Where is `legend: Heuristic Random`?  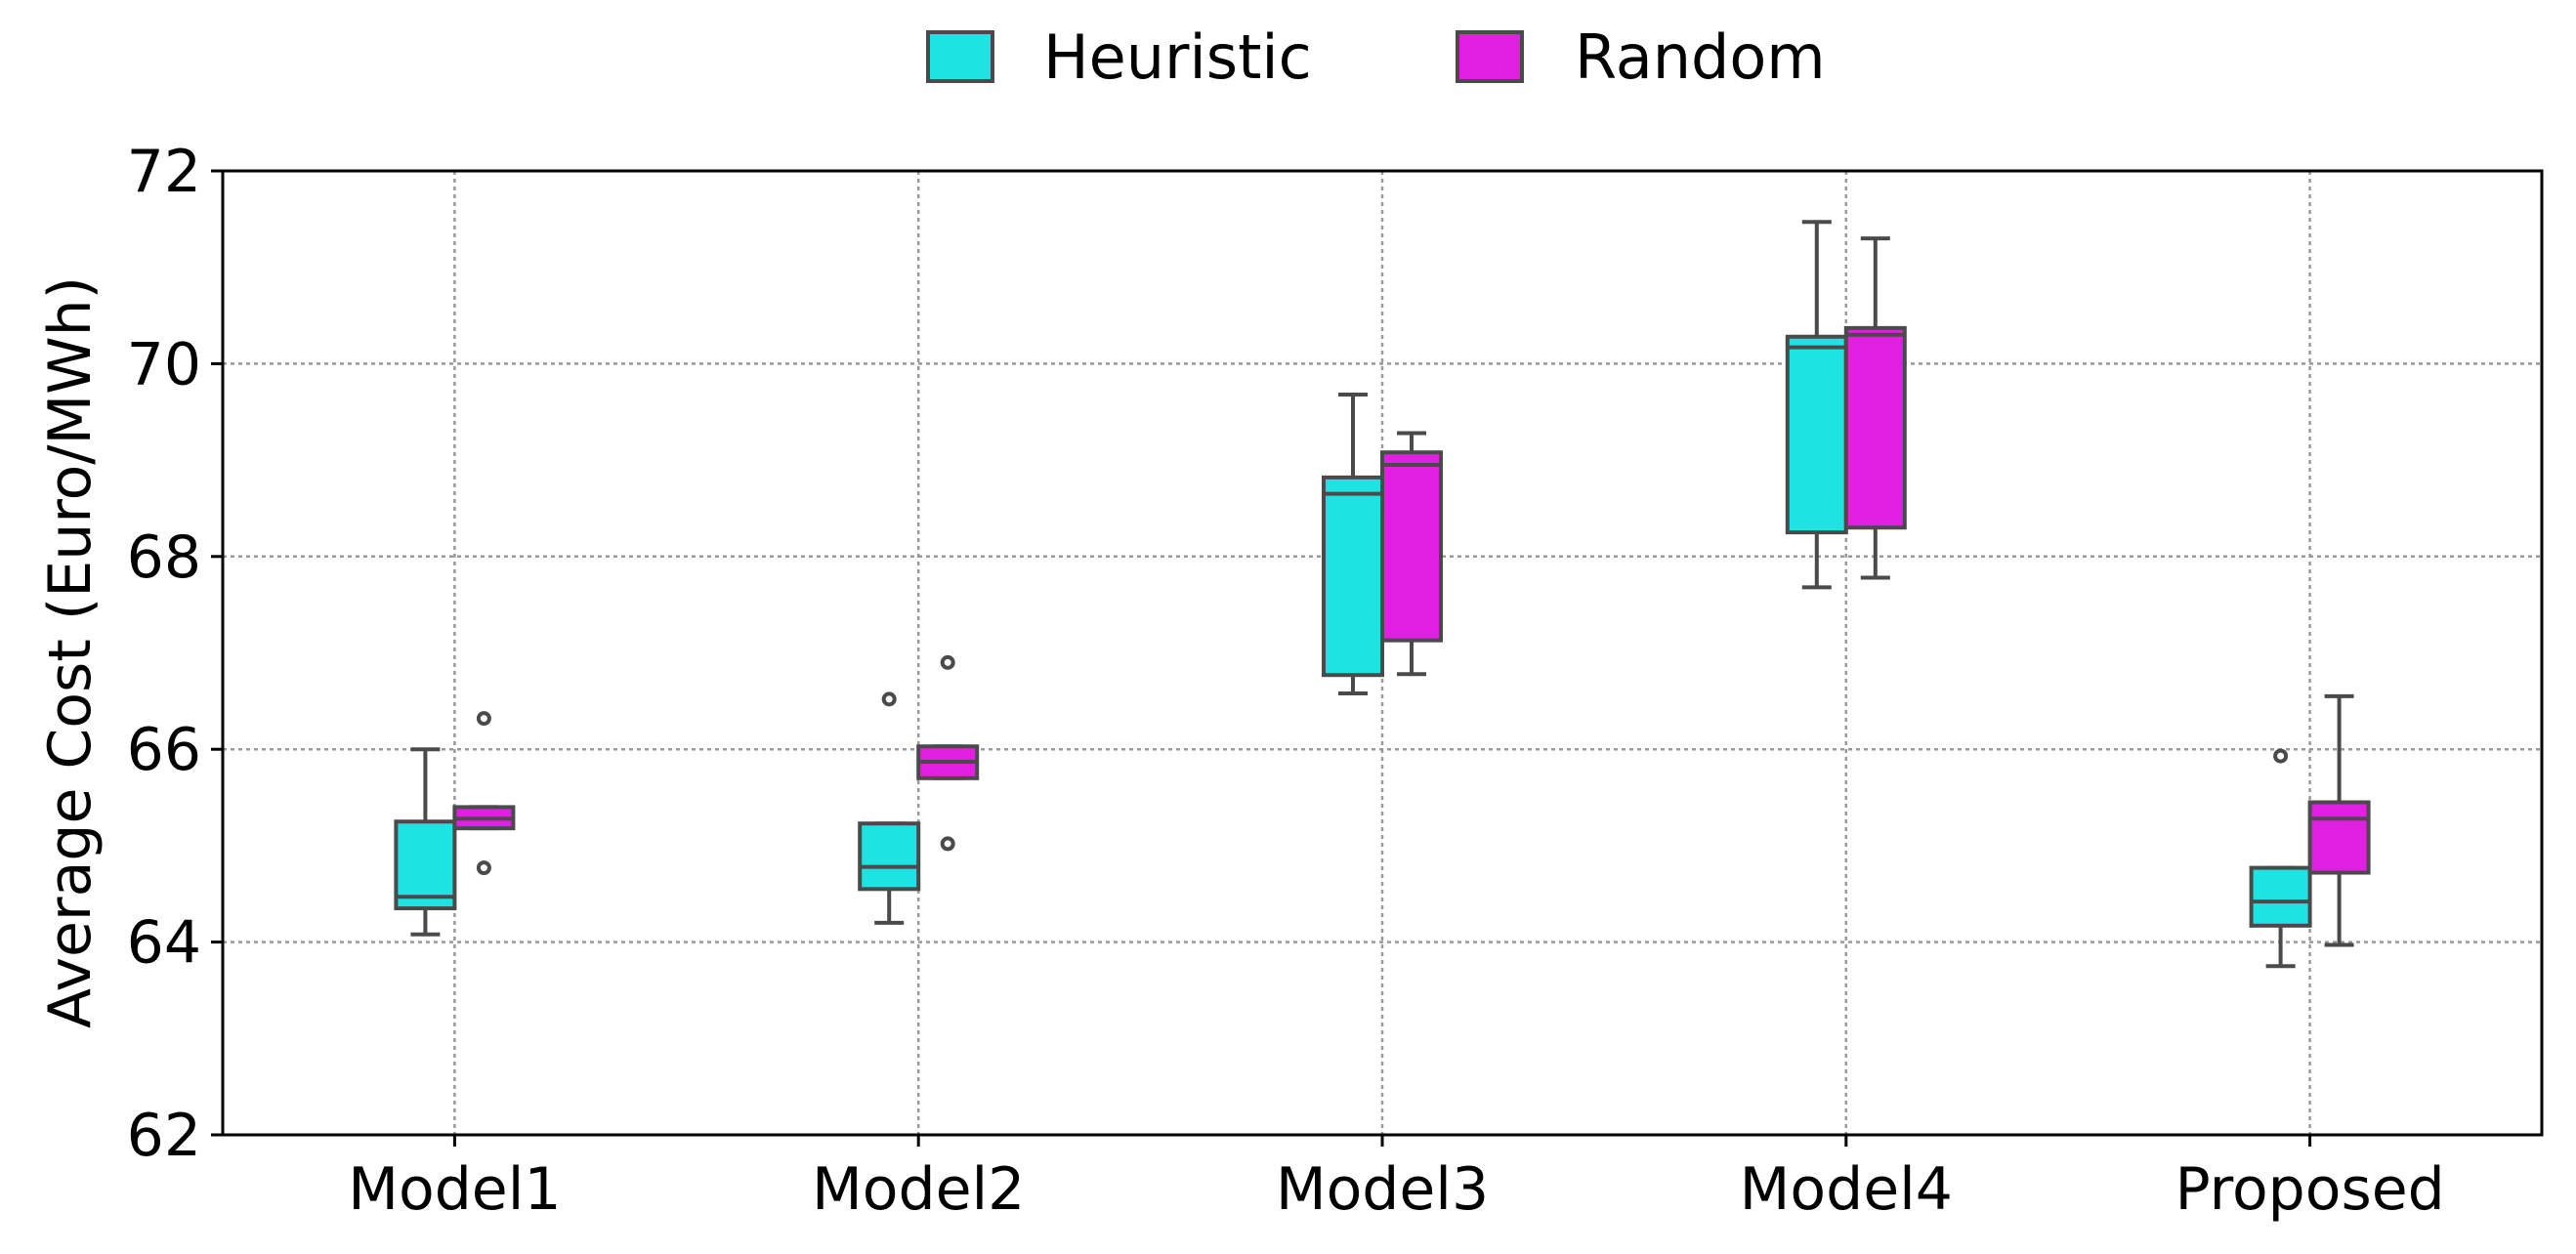
legend: Heuristic Random is located at coordinates (1376, 57).